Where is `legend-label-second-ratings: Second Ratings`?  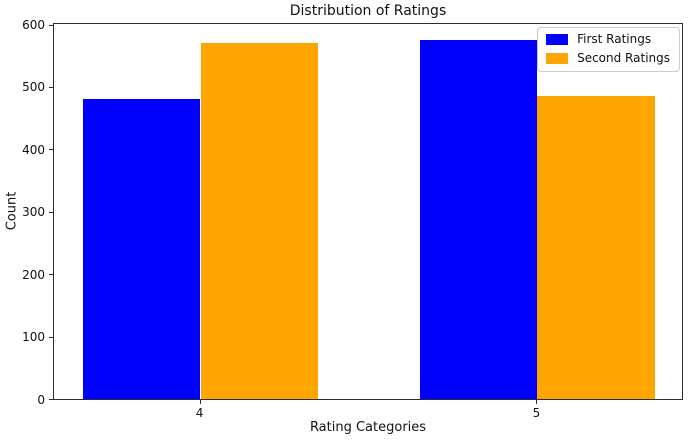
legend-label-second-ratings: Second Ratings is located at coordinates (623, 58).